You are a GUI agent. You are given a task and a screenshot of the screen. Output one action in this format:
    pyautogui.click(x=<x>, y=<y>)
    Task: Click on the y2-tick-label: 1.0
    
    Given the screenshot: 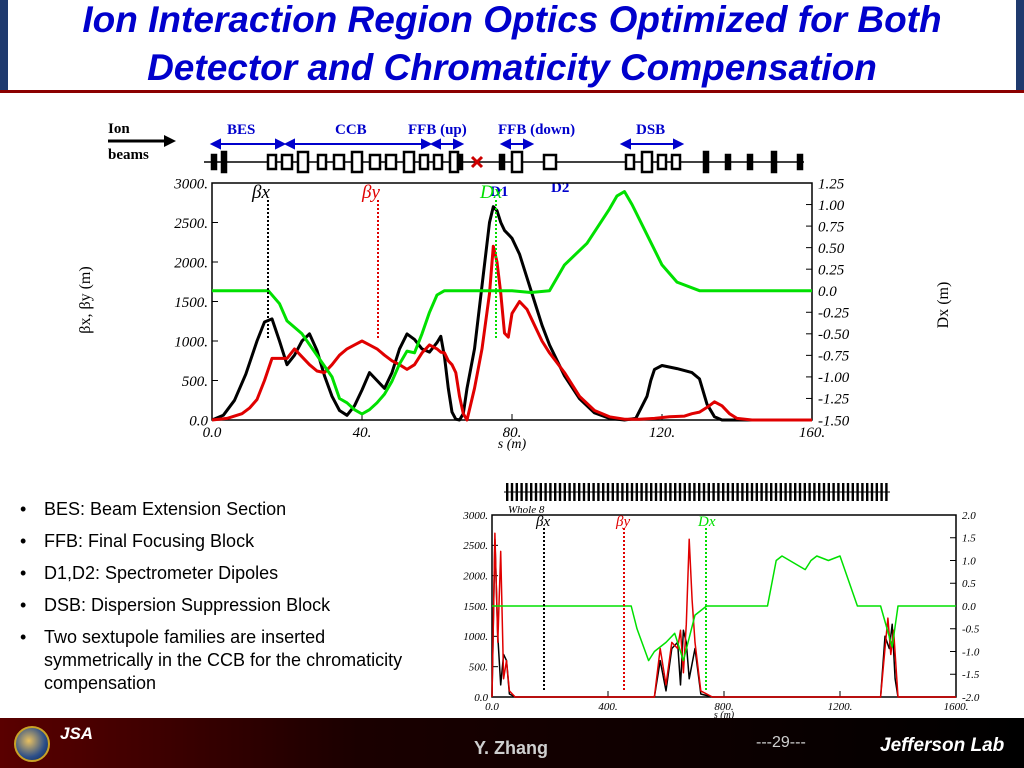 What is the action you would take?
    pyautogui.click(x=969, y=561)
    